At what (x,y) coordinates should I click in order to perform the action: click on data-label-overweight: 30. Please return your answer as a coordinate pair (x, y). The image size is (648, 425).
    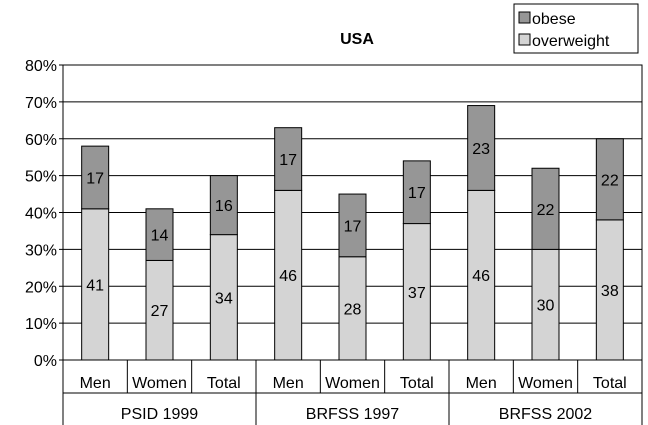
    Looking at the image, I should click on (546, 306).